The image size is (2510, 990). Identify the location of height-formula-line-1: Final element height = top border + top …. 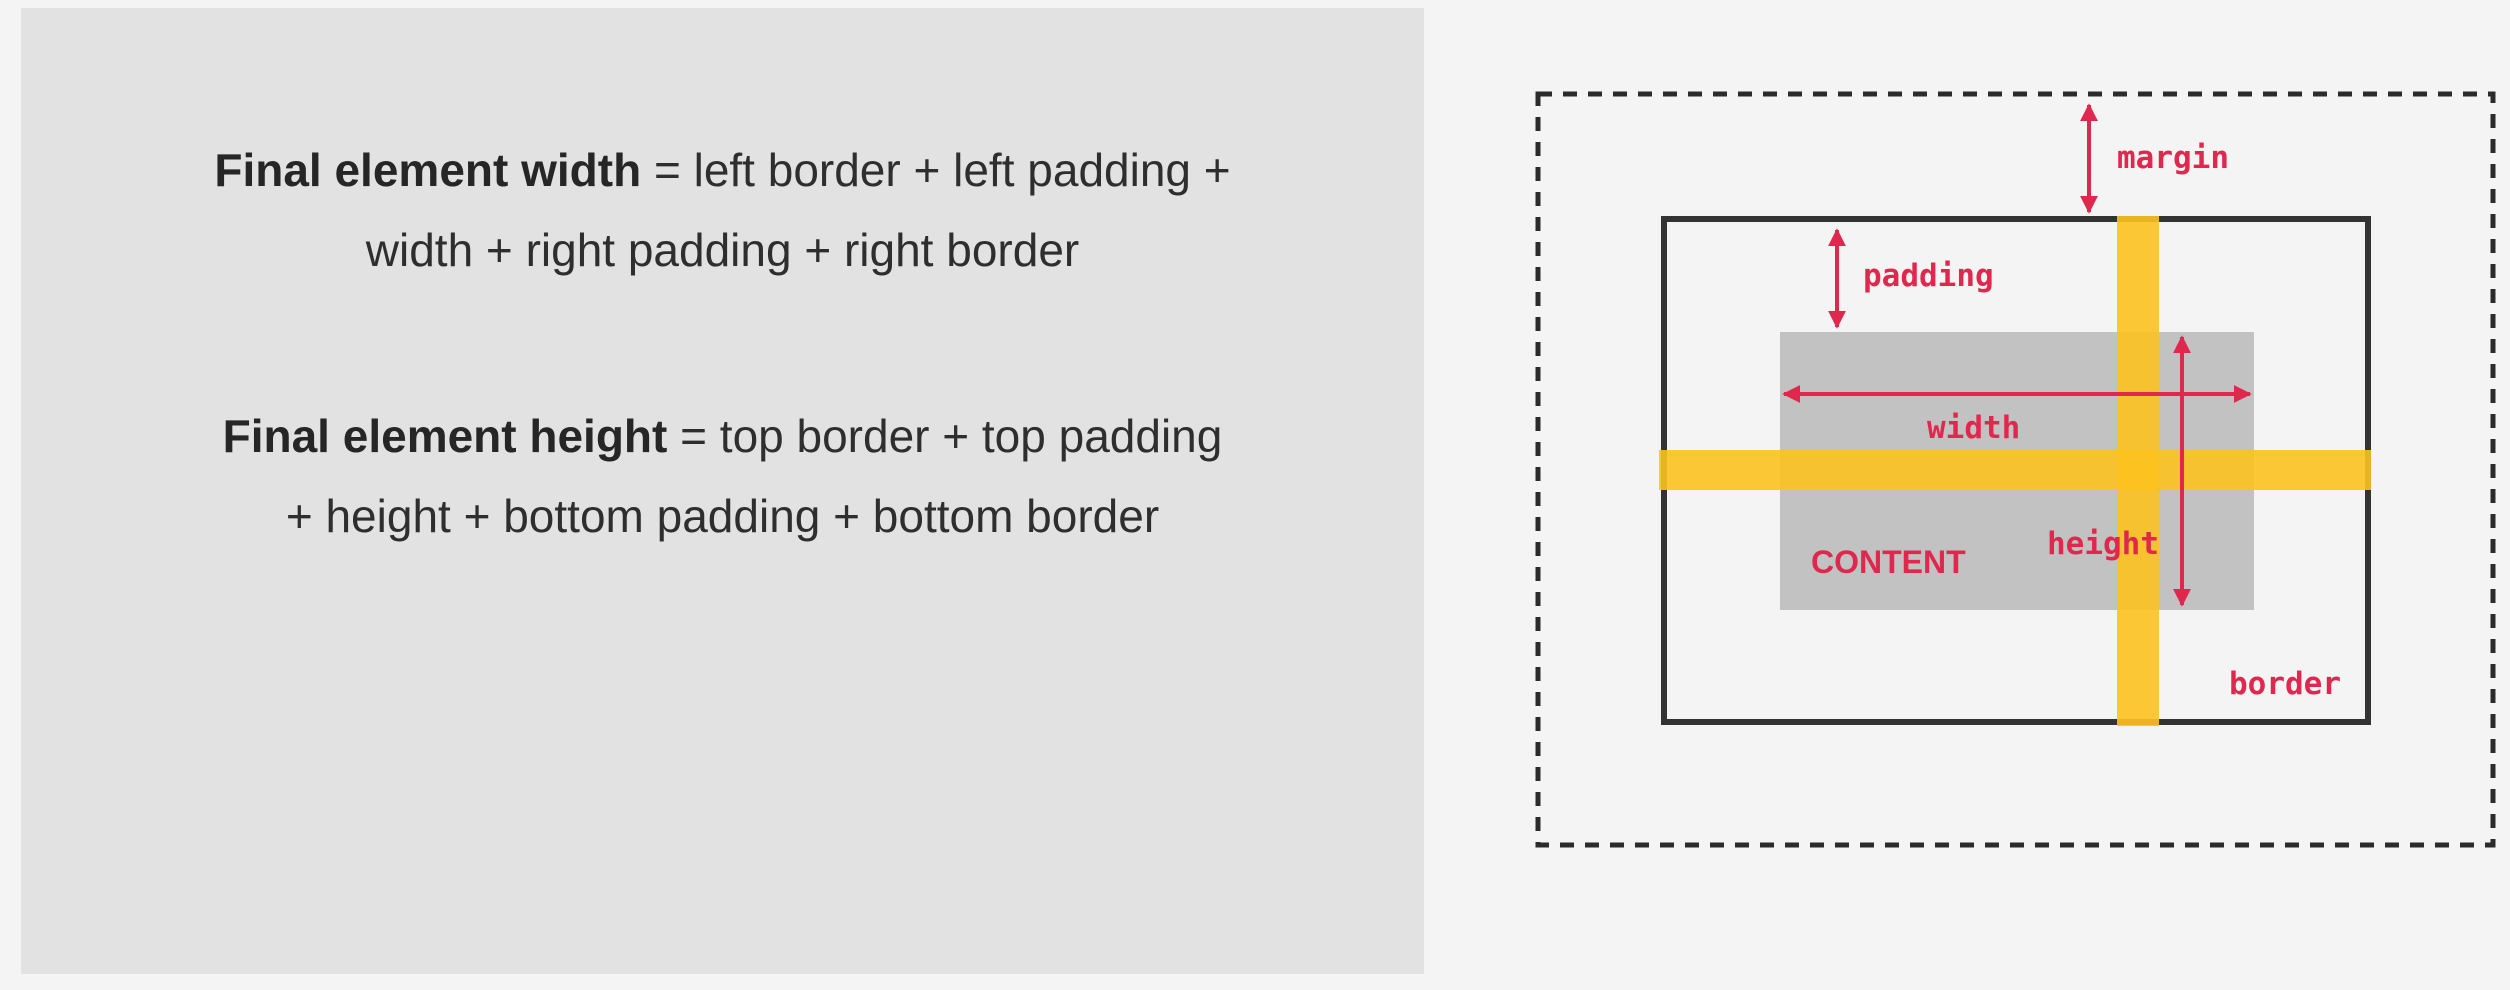
(722, 436).